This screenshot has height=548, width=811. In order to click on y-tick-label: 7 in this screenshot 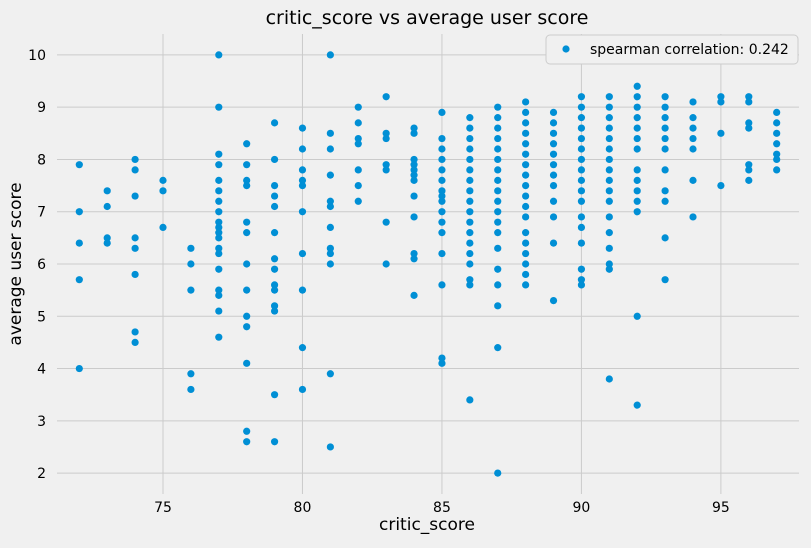, I will do `click(41, 213)`.